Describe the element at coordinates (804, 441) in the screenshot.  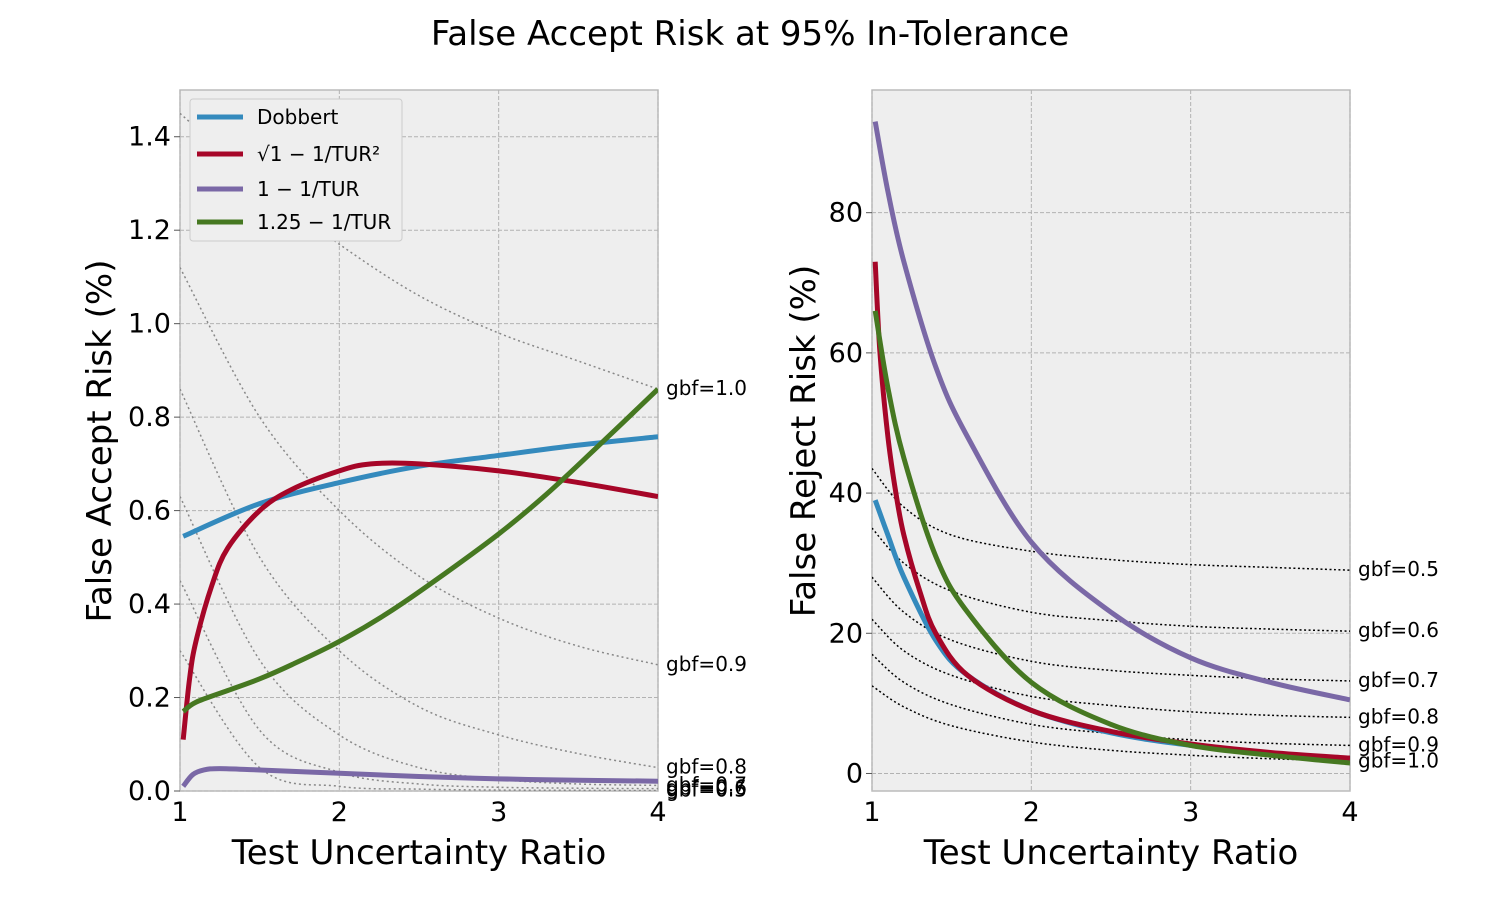
I see `y-axis-label: False Reject Risk (%)` at that location.